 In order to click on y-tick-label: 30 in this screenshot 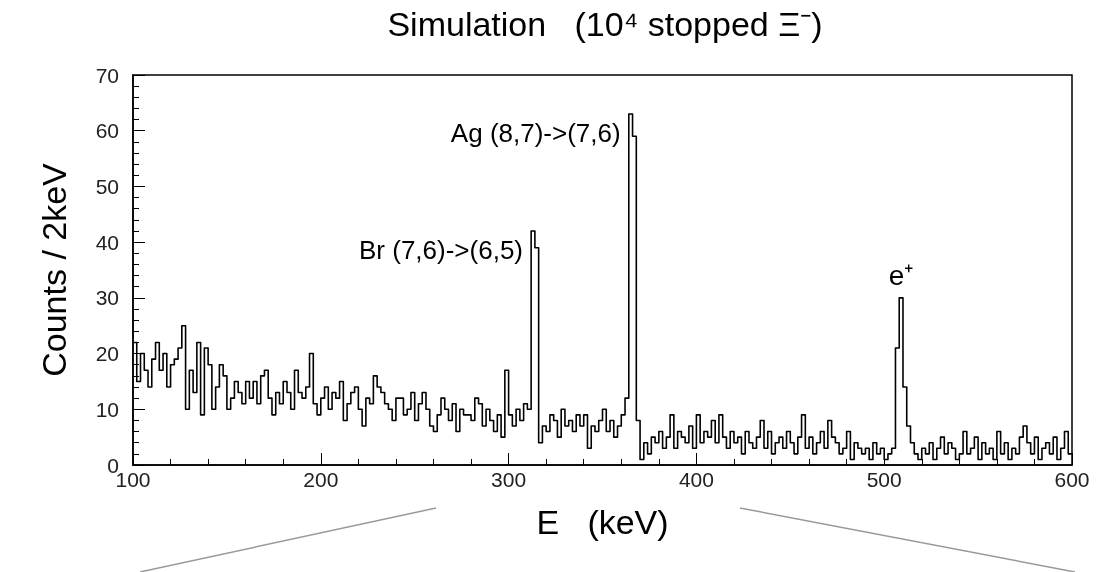, I will do `click(107, 298)`.